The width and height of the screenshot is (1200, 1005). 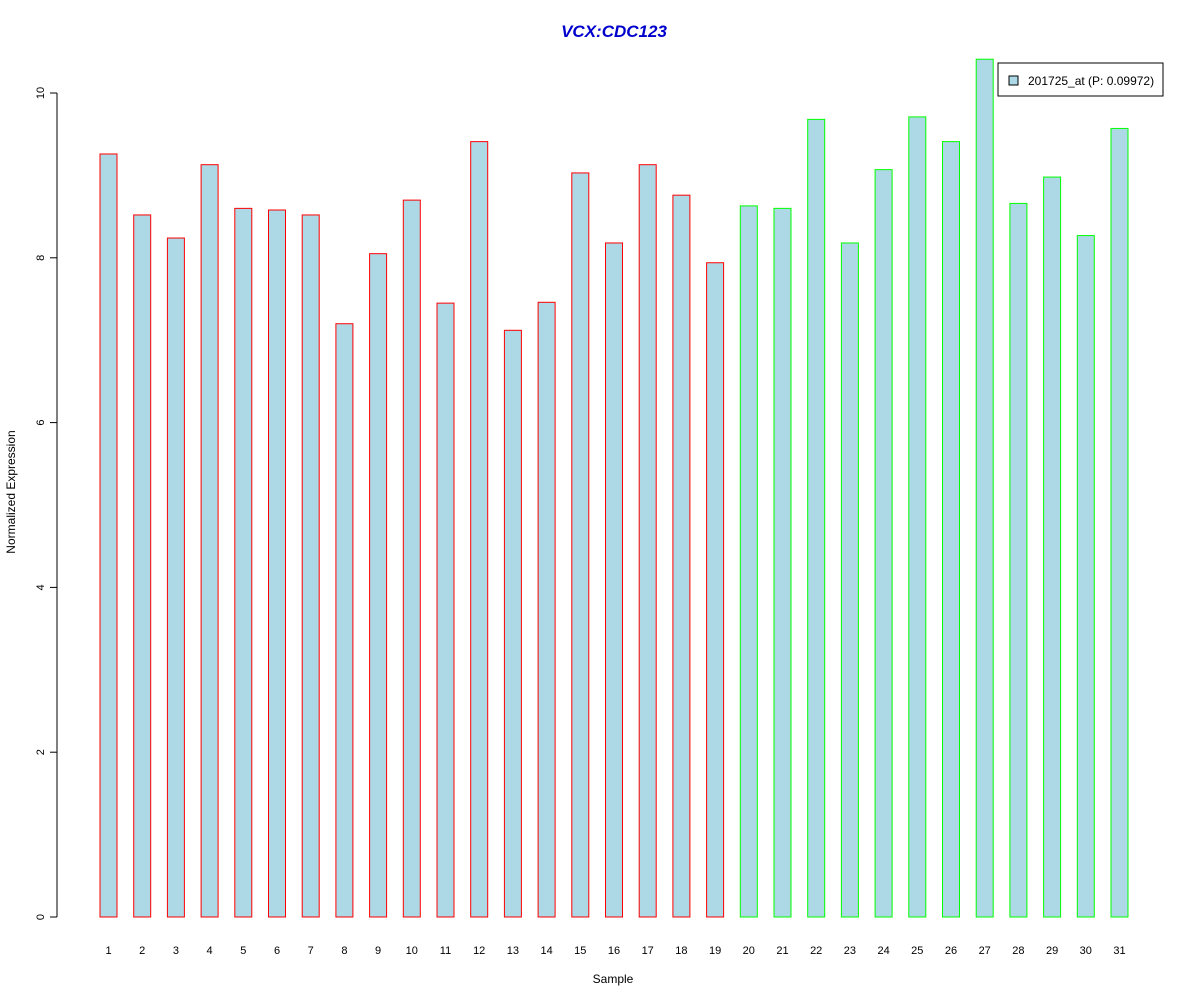 I want to click on x-tick-label: 18, so click(x=681, y=951).